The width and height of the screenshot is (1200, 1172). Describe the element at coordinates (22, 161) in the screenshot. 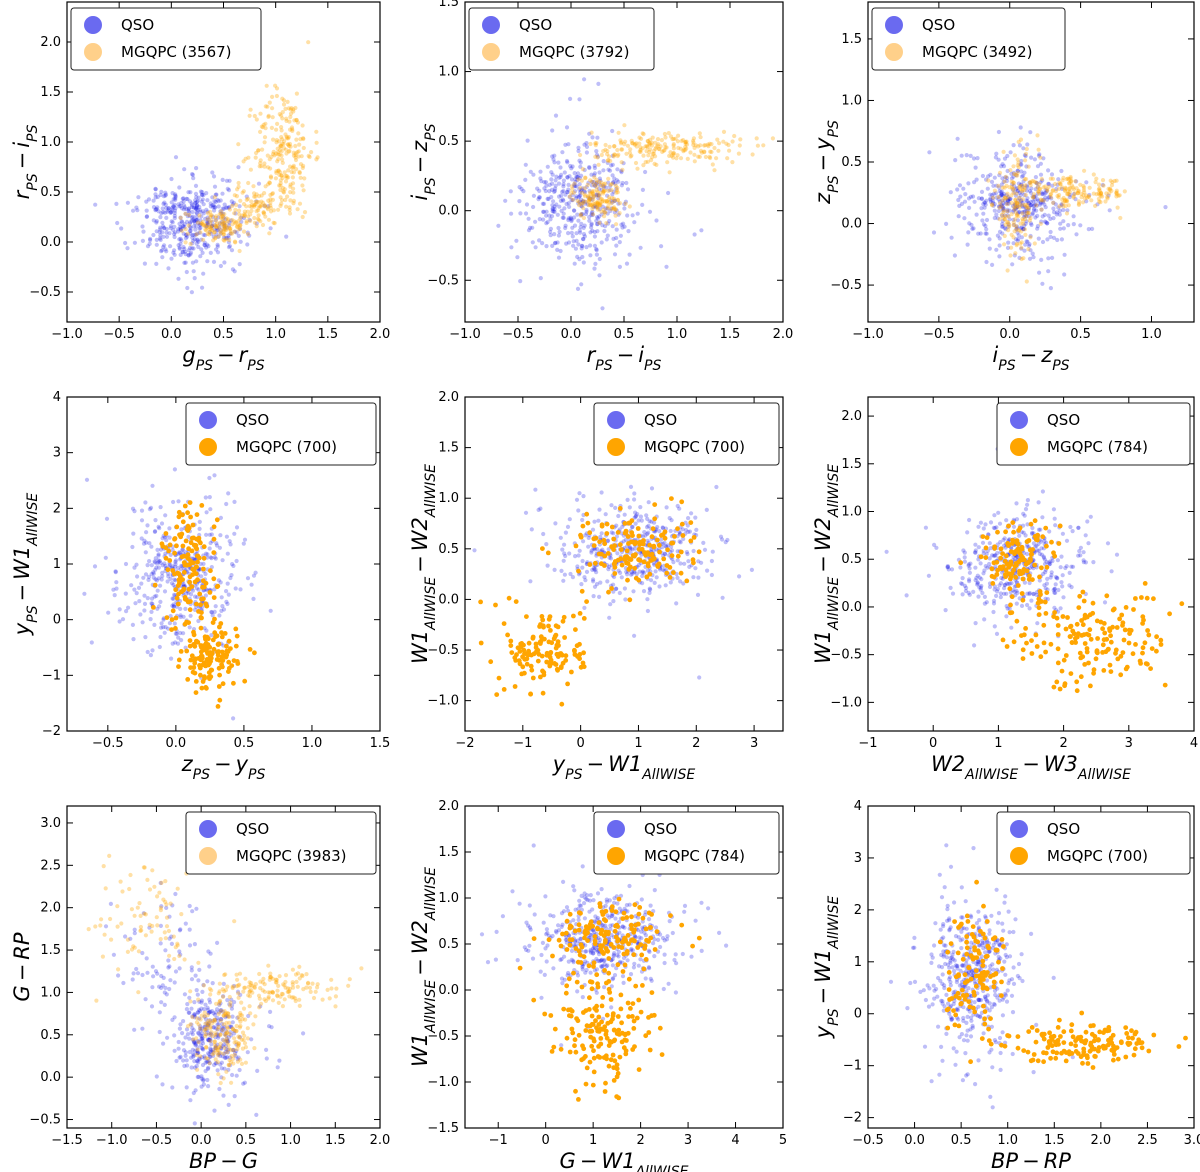

I see `p1-ylabel-op: −` at that location.